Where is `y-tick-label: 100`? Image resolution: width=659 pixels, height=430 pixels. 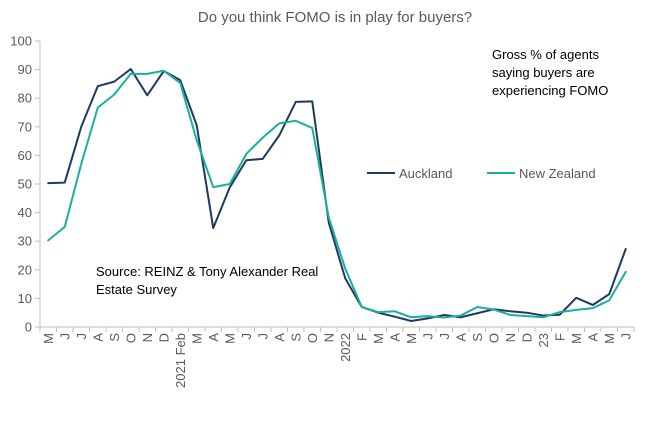
y-tick-label: 100 is located at coordinates (21, 41).